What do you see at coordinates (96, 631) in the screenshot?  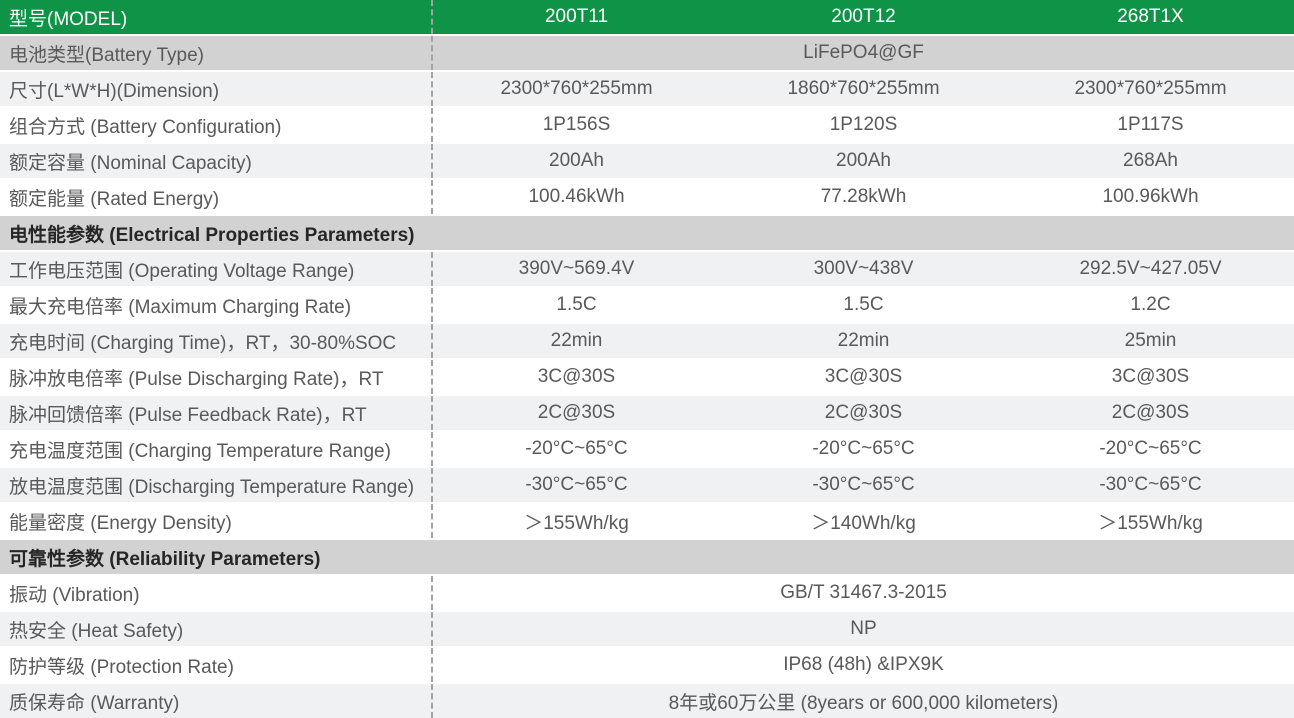 I see `row-label: 热安全 (Heat Safety)` at bounding box center [96, 631].